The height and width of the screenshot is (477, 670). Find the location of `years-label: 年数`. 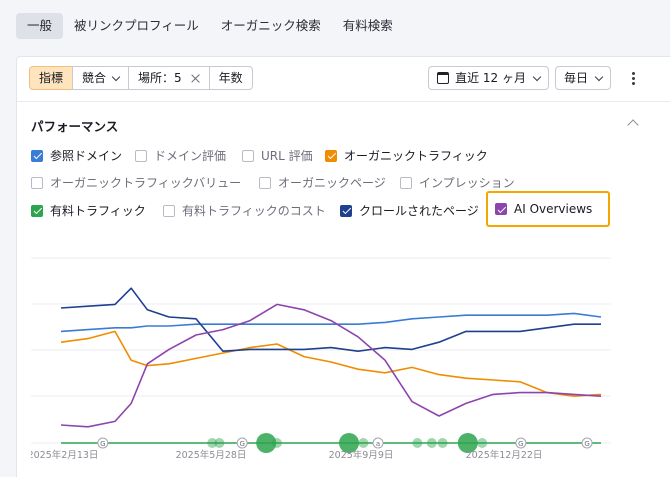

years-label: 年数 is located at coordinates (230, 78).